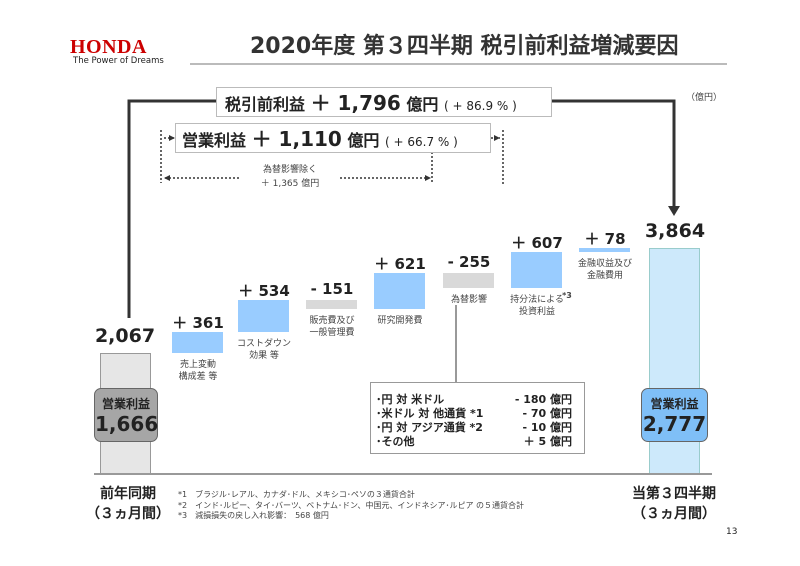 Image resolution: width=800 pixels, height=566 pixels. What do you see at coordinates (125, 335) in the screenshot?
I see `start-value-label: 2,067` at bounding box center [125, 335].